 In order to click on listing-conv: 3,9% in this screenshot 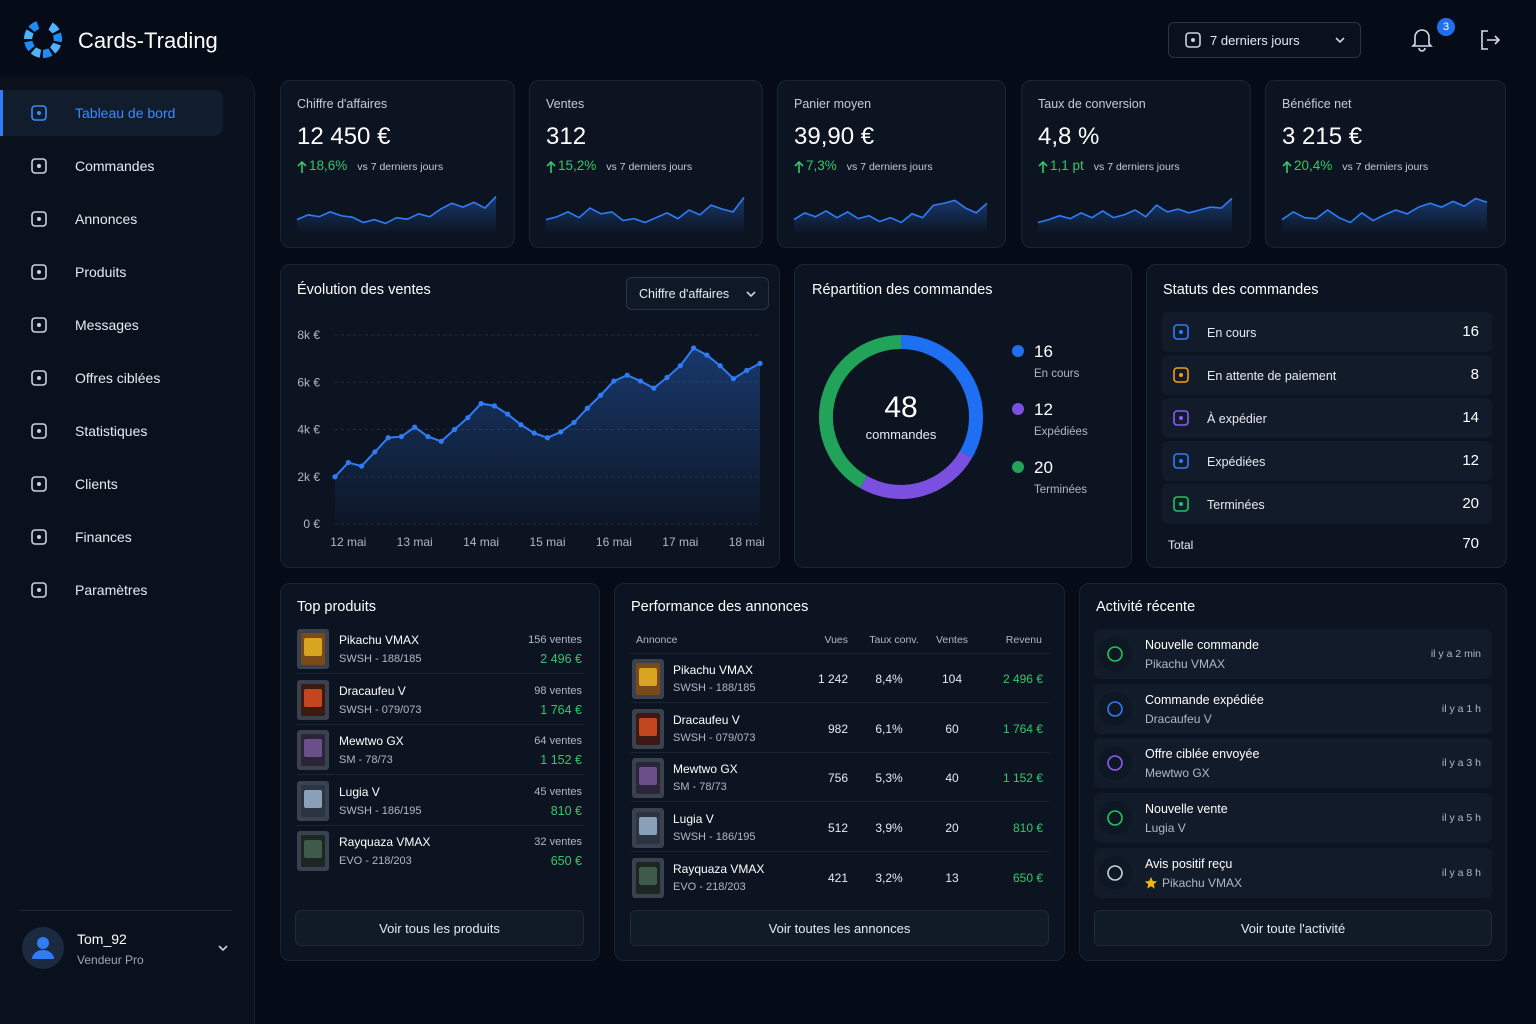, I will do `click(889, 828)`.